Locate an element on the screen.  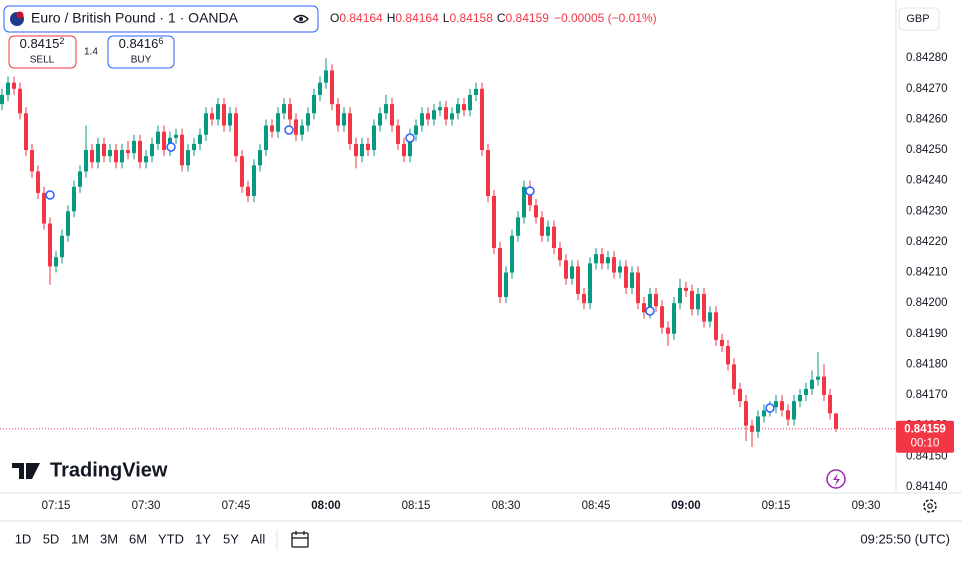
timeframe-button: 3M is located at coordinates (109, 538).